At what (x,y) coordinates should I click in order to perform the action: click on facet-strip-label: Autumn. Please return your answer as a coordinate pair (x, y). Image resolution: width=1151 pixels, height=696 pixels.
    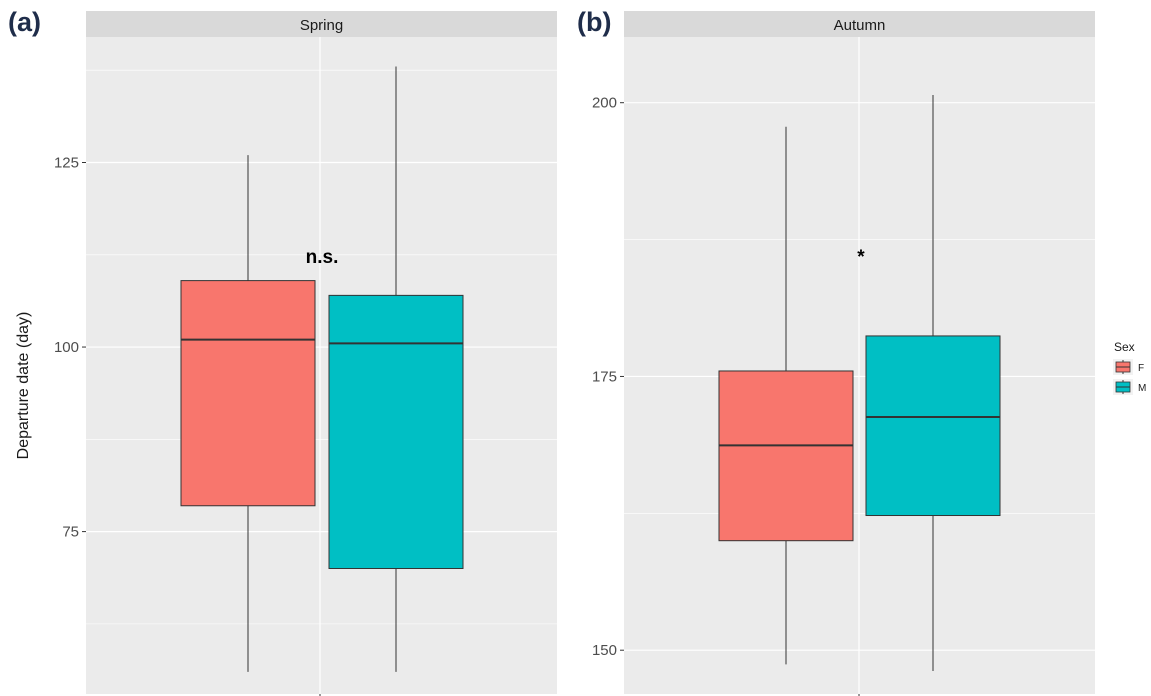
    Looking at the image, I should click on (860, 25).